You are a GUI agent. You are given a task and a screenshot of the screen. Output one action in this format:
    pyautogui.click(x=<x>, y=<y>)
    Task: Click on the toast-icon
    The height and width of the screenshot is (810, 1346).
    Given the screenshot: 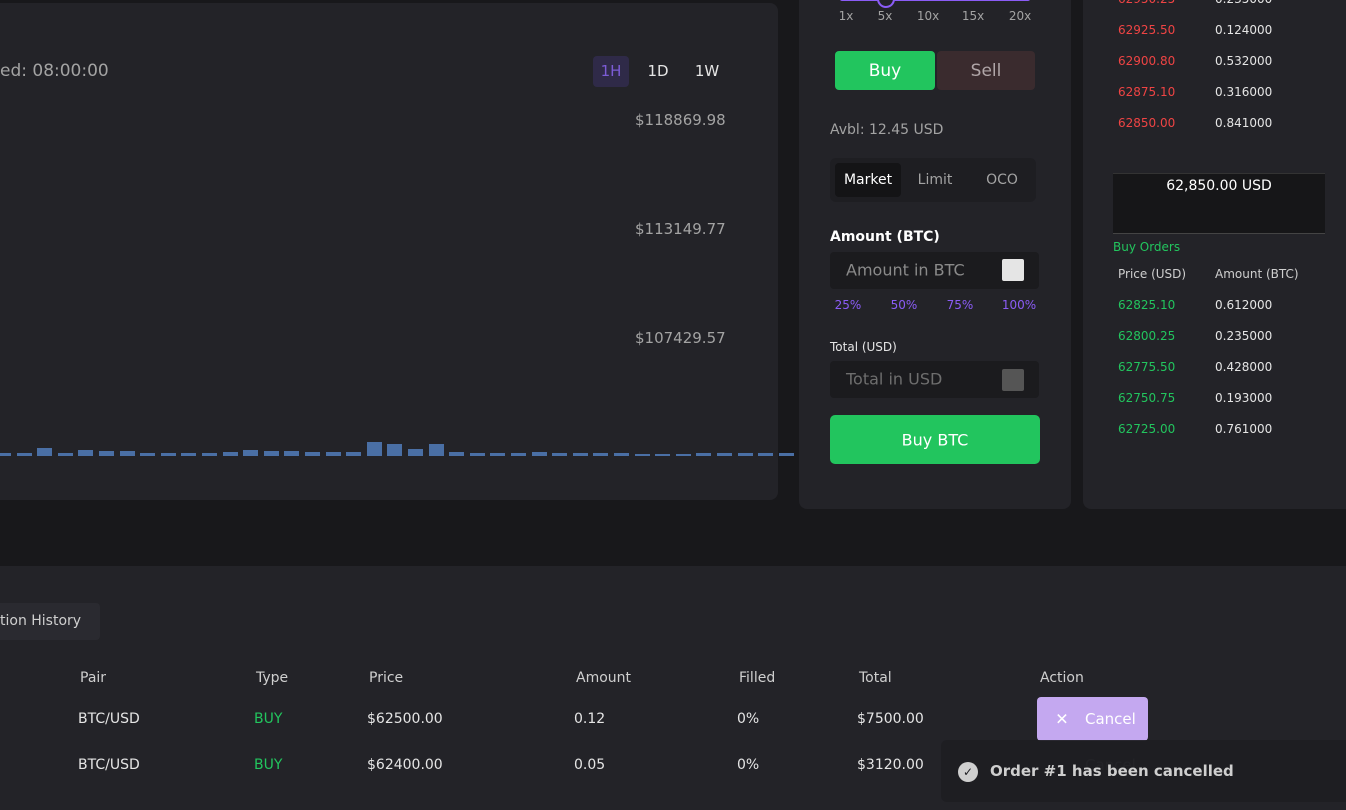 What is the action you would take?
    pyautogui.click(x=968, y=772)
    